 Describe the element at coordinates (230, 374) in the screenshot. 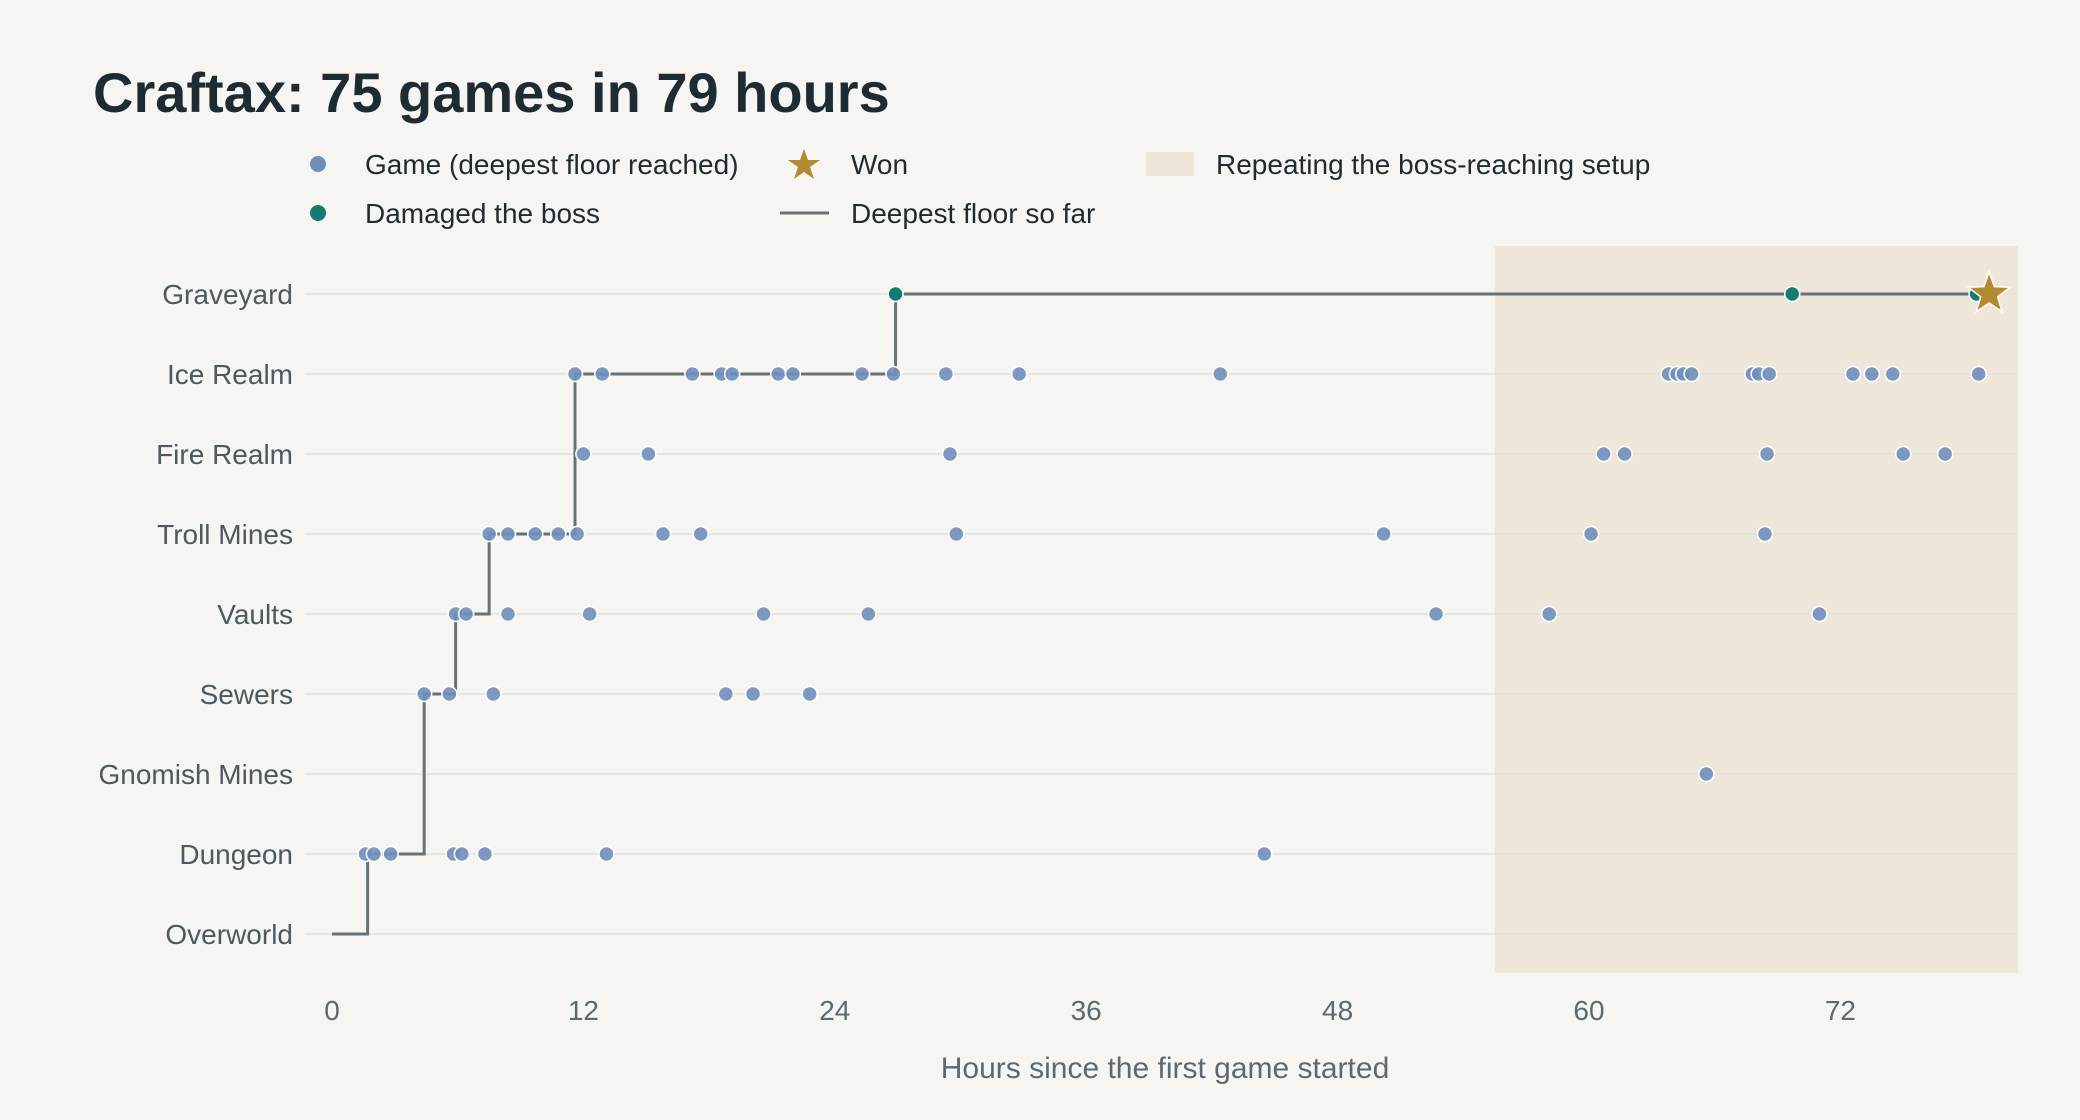

I see `y-tick-label: Ice Realm` at that location.